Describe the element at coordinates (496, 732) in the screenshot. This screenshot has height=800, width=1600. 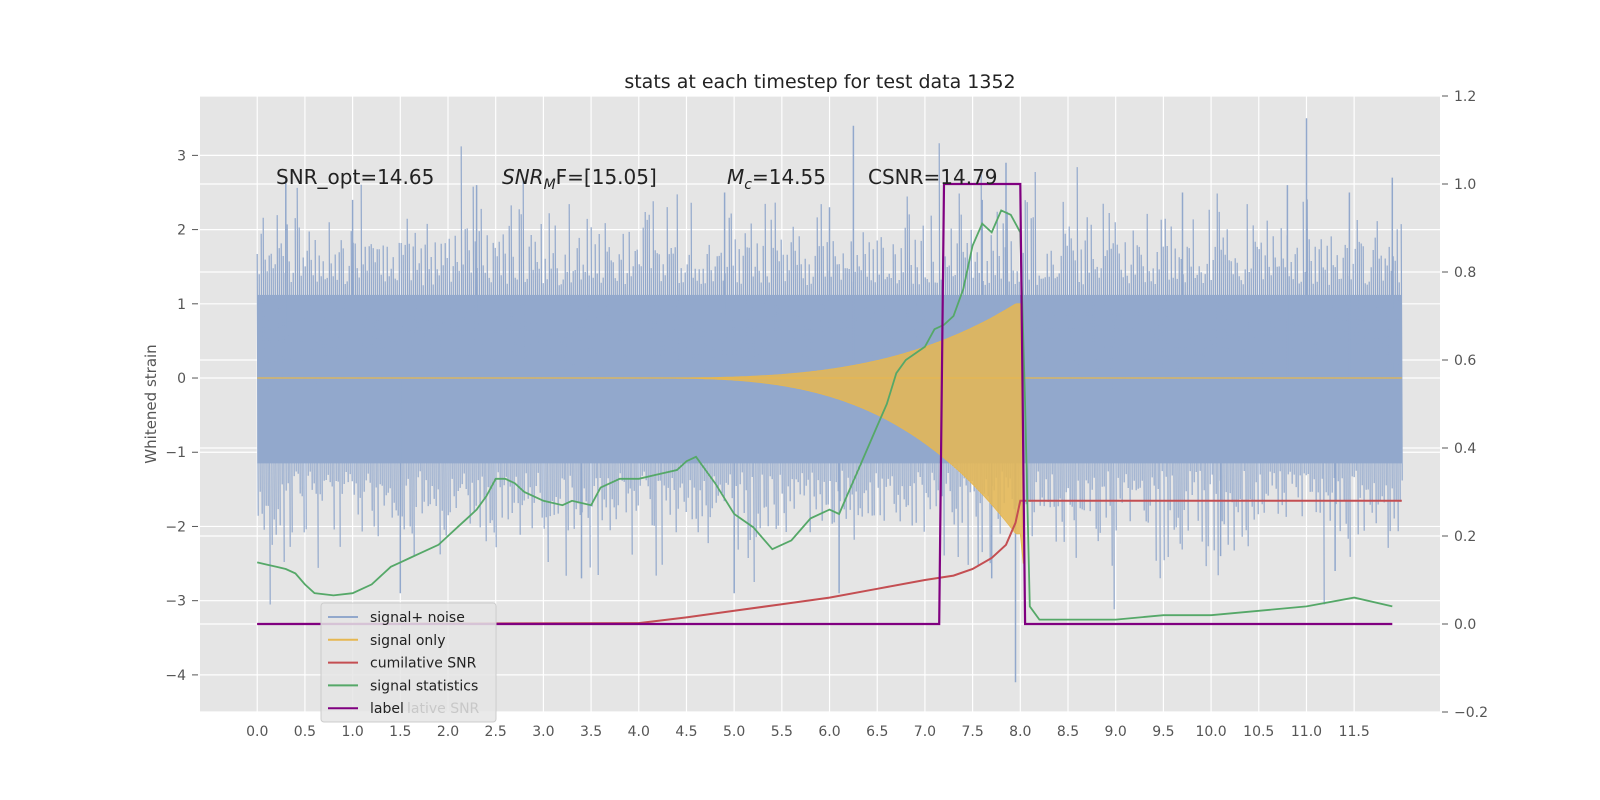
I see `x-tick-label: 2.5` at that location.